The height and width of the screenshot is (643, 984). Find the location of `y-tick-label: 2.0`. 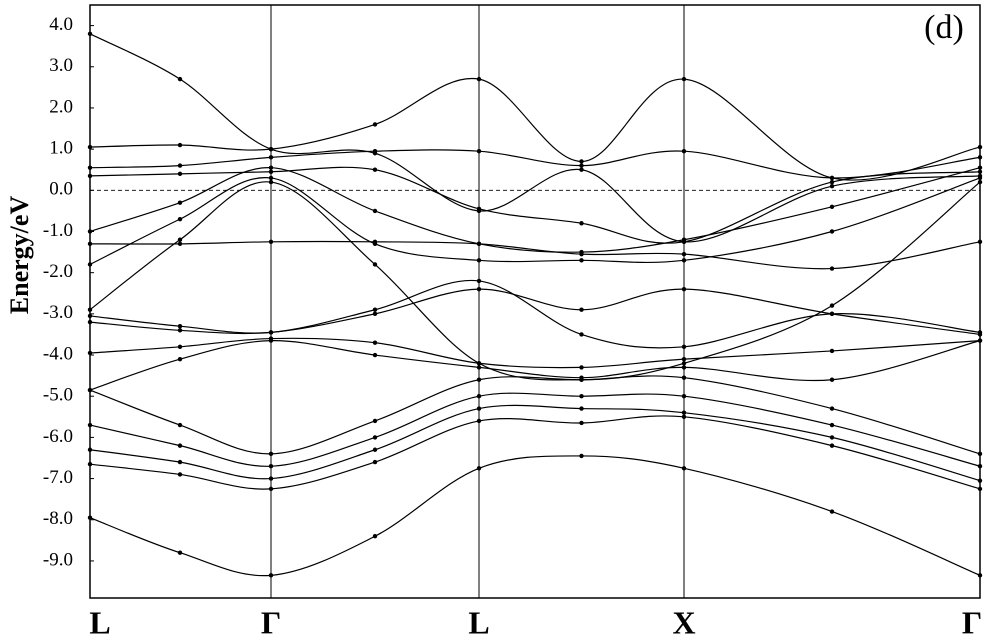

y-tick-label: 2.0 is located at coordinates (61, 106).